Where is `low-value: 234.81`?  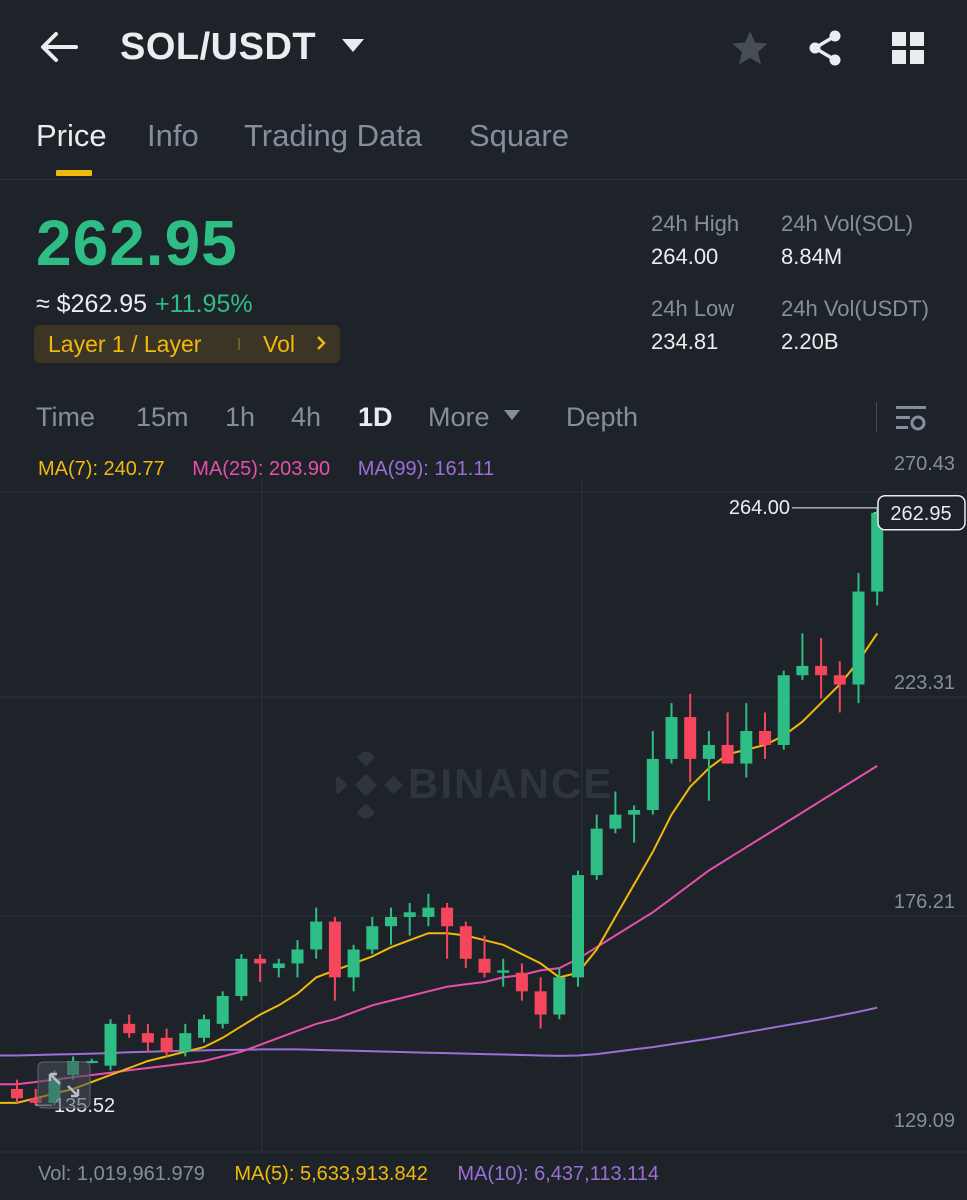
low-value: 234.81 is located at coordinates (685, 341).